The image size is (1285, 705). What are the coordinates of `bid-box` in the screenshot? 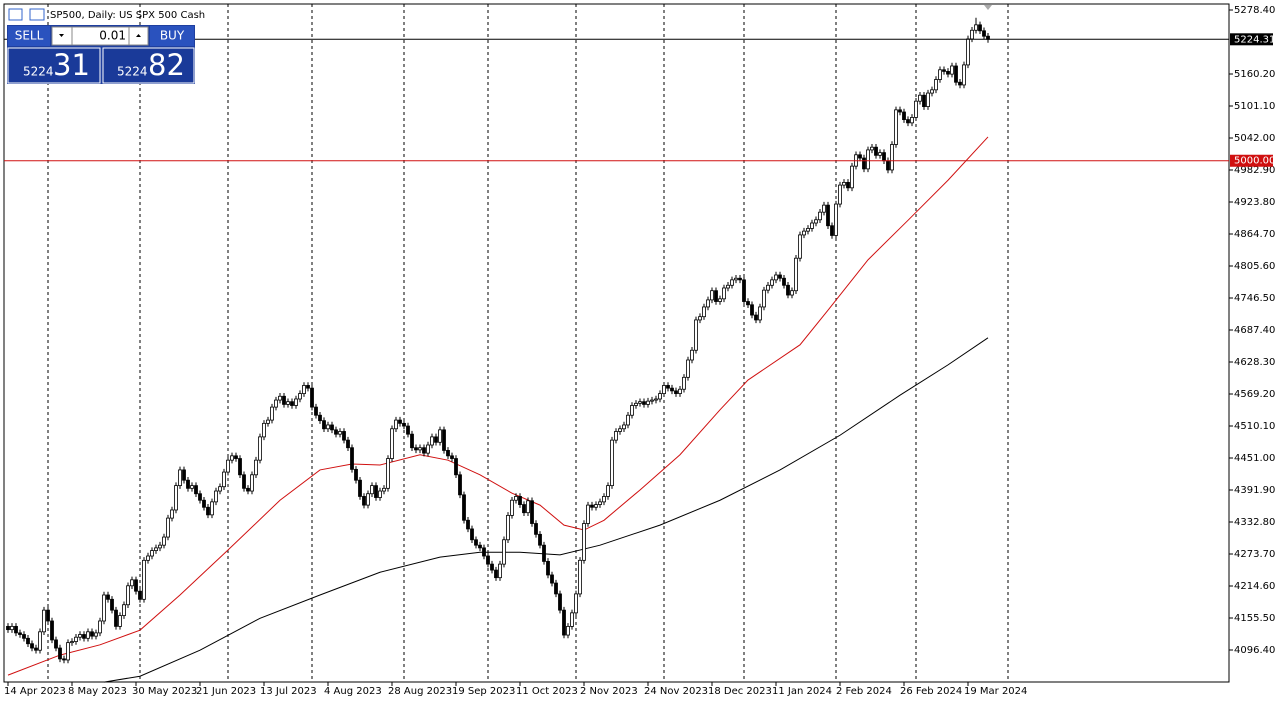 It's located at (54, 65).